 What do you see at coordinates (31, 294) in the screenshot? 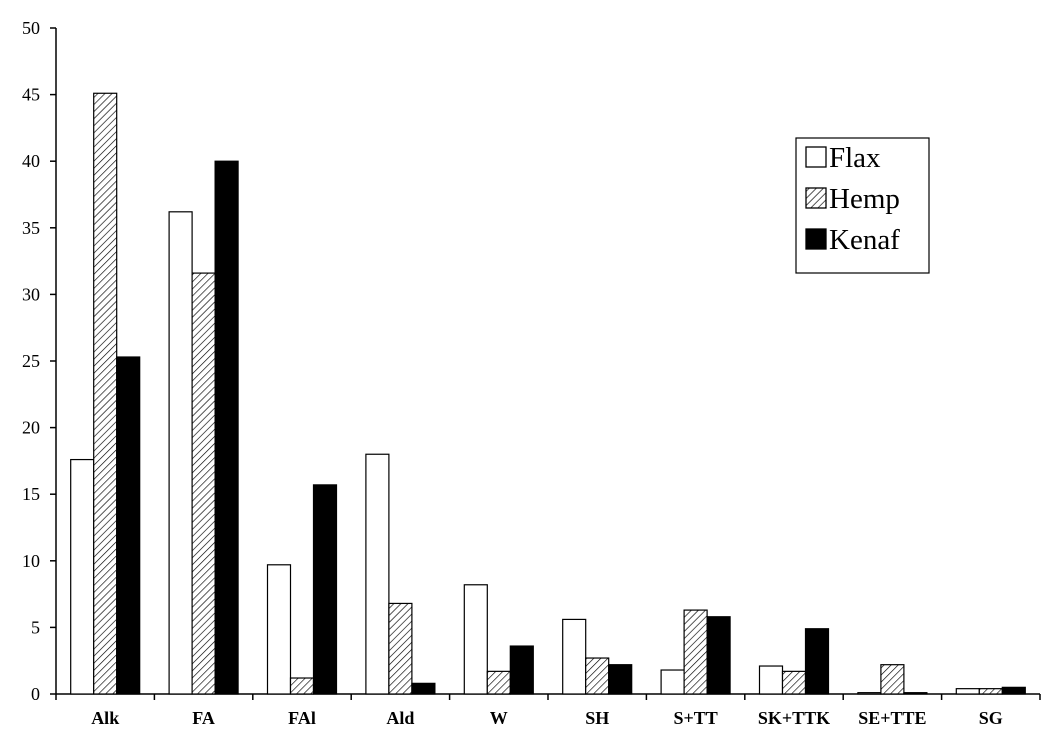
I see `y-tick-label: 30` at bounding box center [31, 294].